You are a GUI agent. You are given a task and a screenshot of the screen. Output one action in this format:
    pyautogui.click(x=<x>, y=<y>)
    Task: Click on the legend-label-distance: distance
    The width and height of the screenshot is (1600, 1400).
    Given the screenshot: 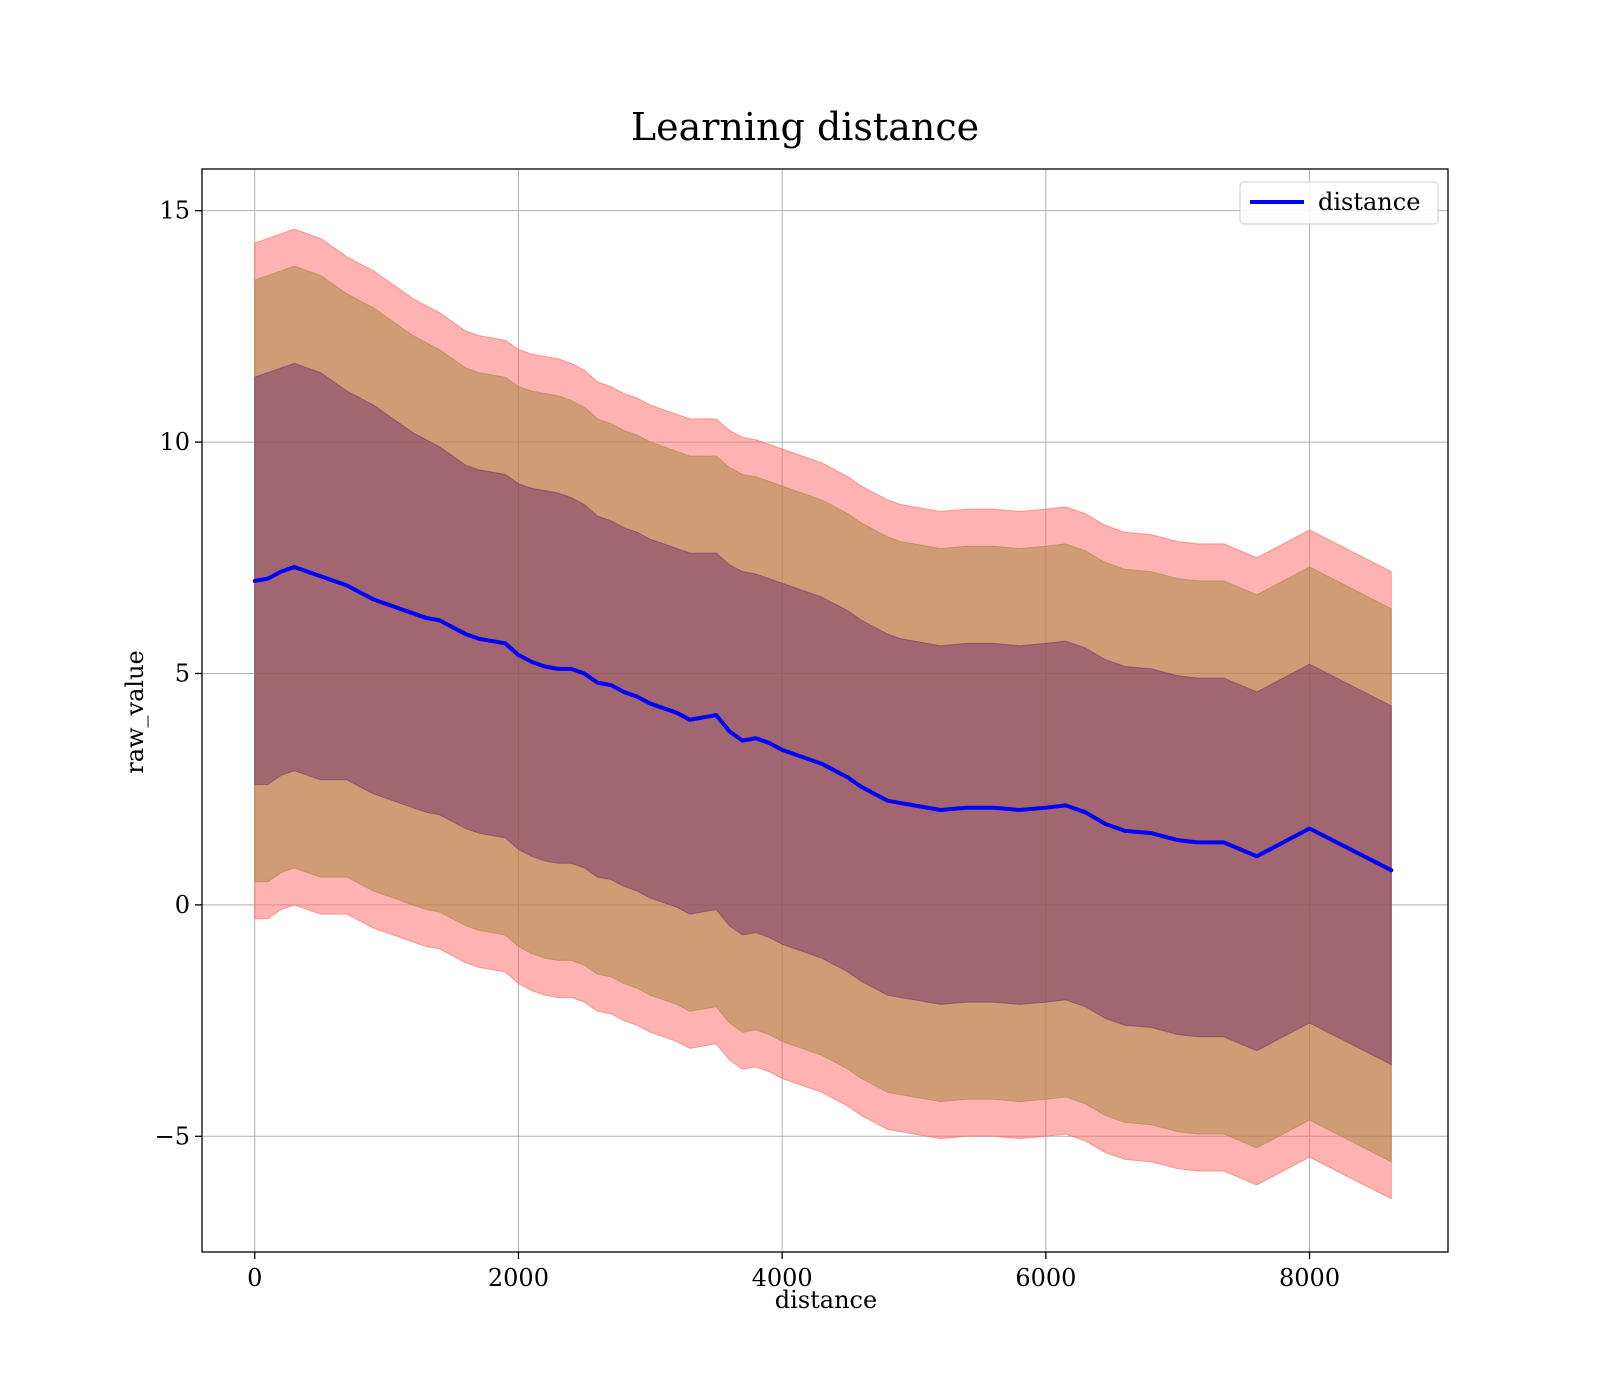 What is the action you would take?
    pyautogui.click(x=1369, y=202)
    